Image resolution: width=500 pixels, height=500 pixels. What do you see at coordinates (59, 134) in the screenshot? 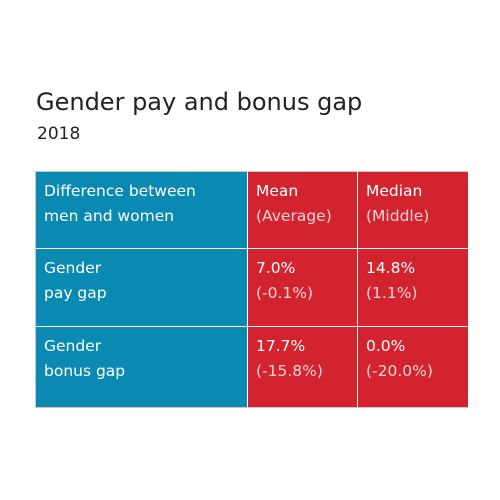
I see `subtitle: 2018` at bounding box center [59, 134].